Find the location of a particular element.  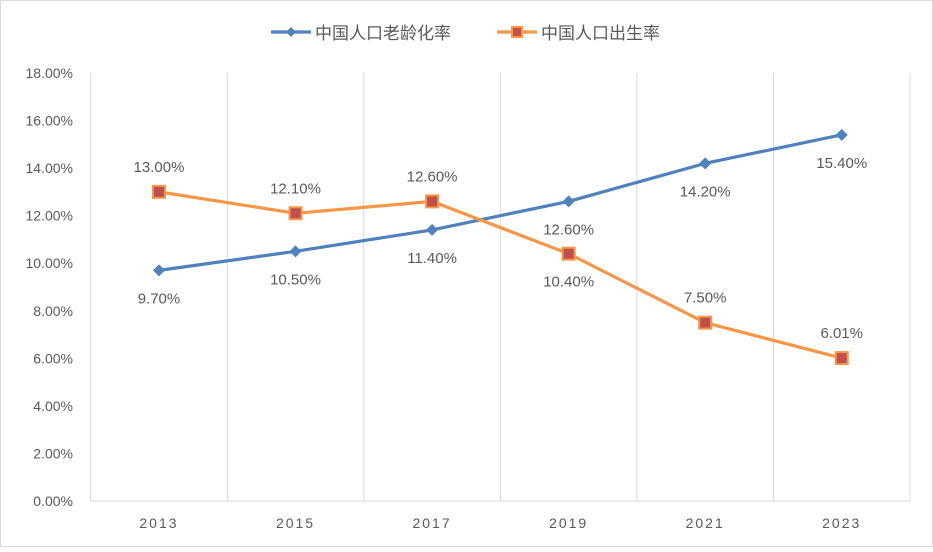

data-label: 10.40% is located at coordinates (568, 282).